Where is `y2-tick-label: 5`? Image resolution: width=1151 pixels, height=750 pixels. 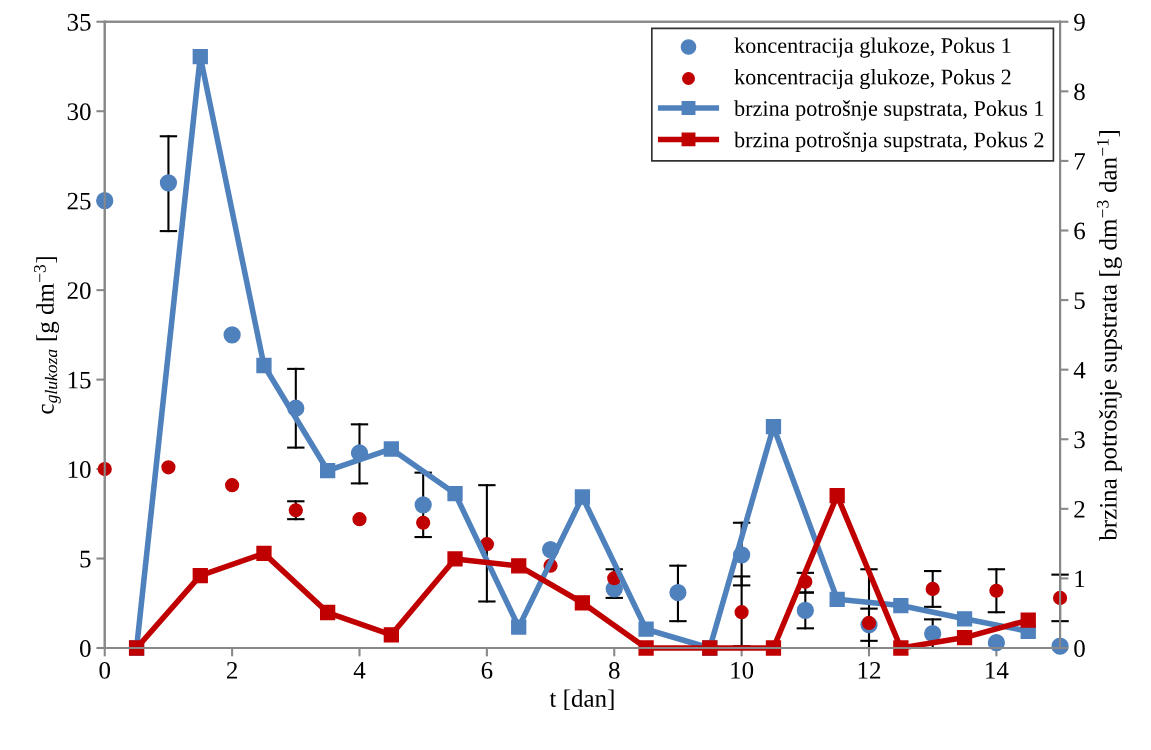 y2-tick-label: 5 is located at coordinates (1079, 300).